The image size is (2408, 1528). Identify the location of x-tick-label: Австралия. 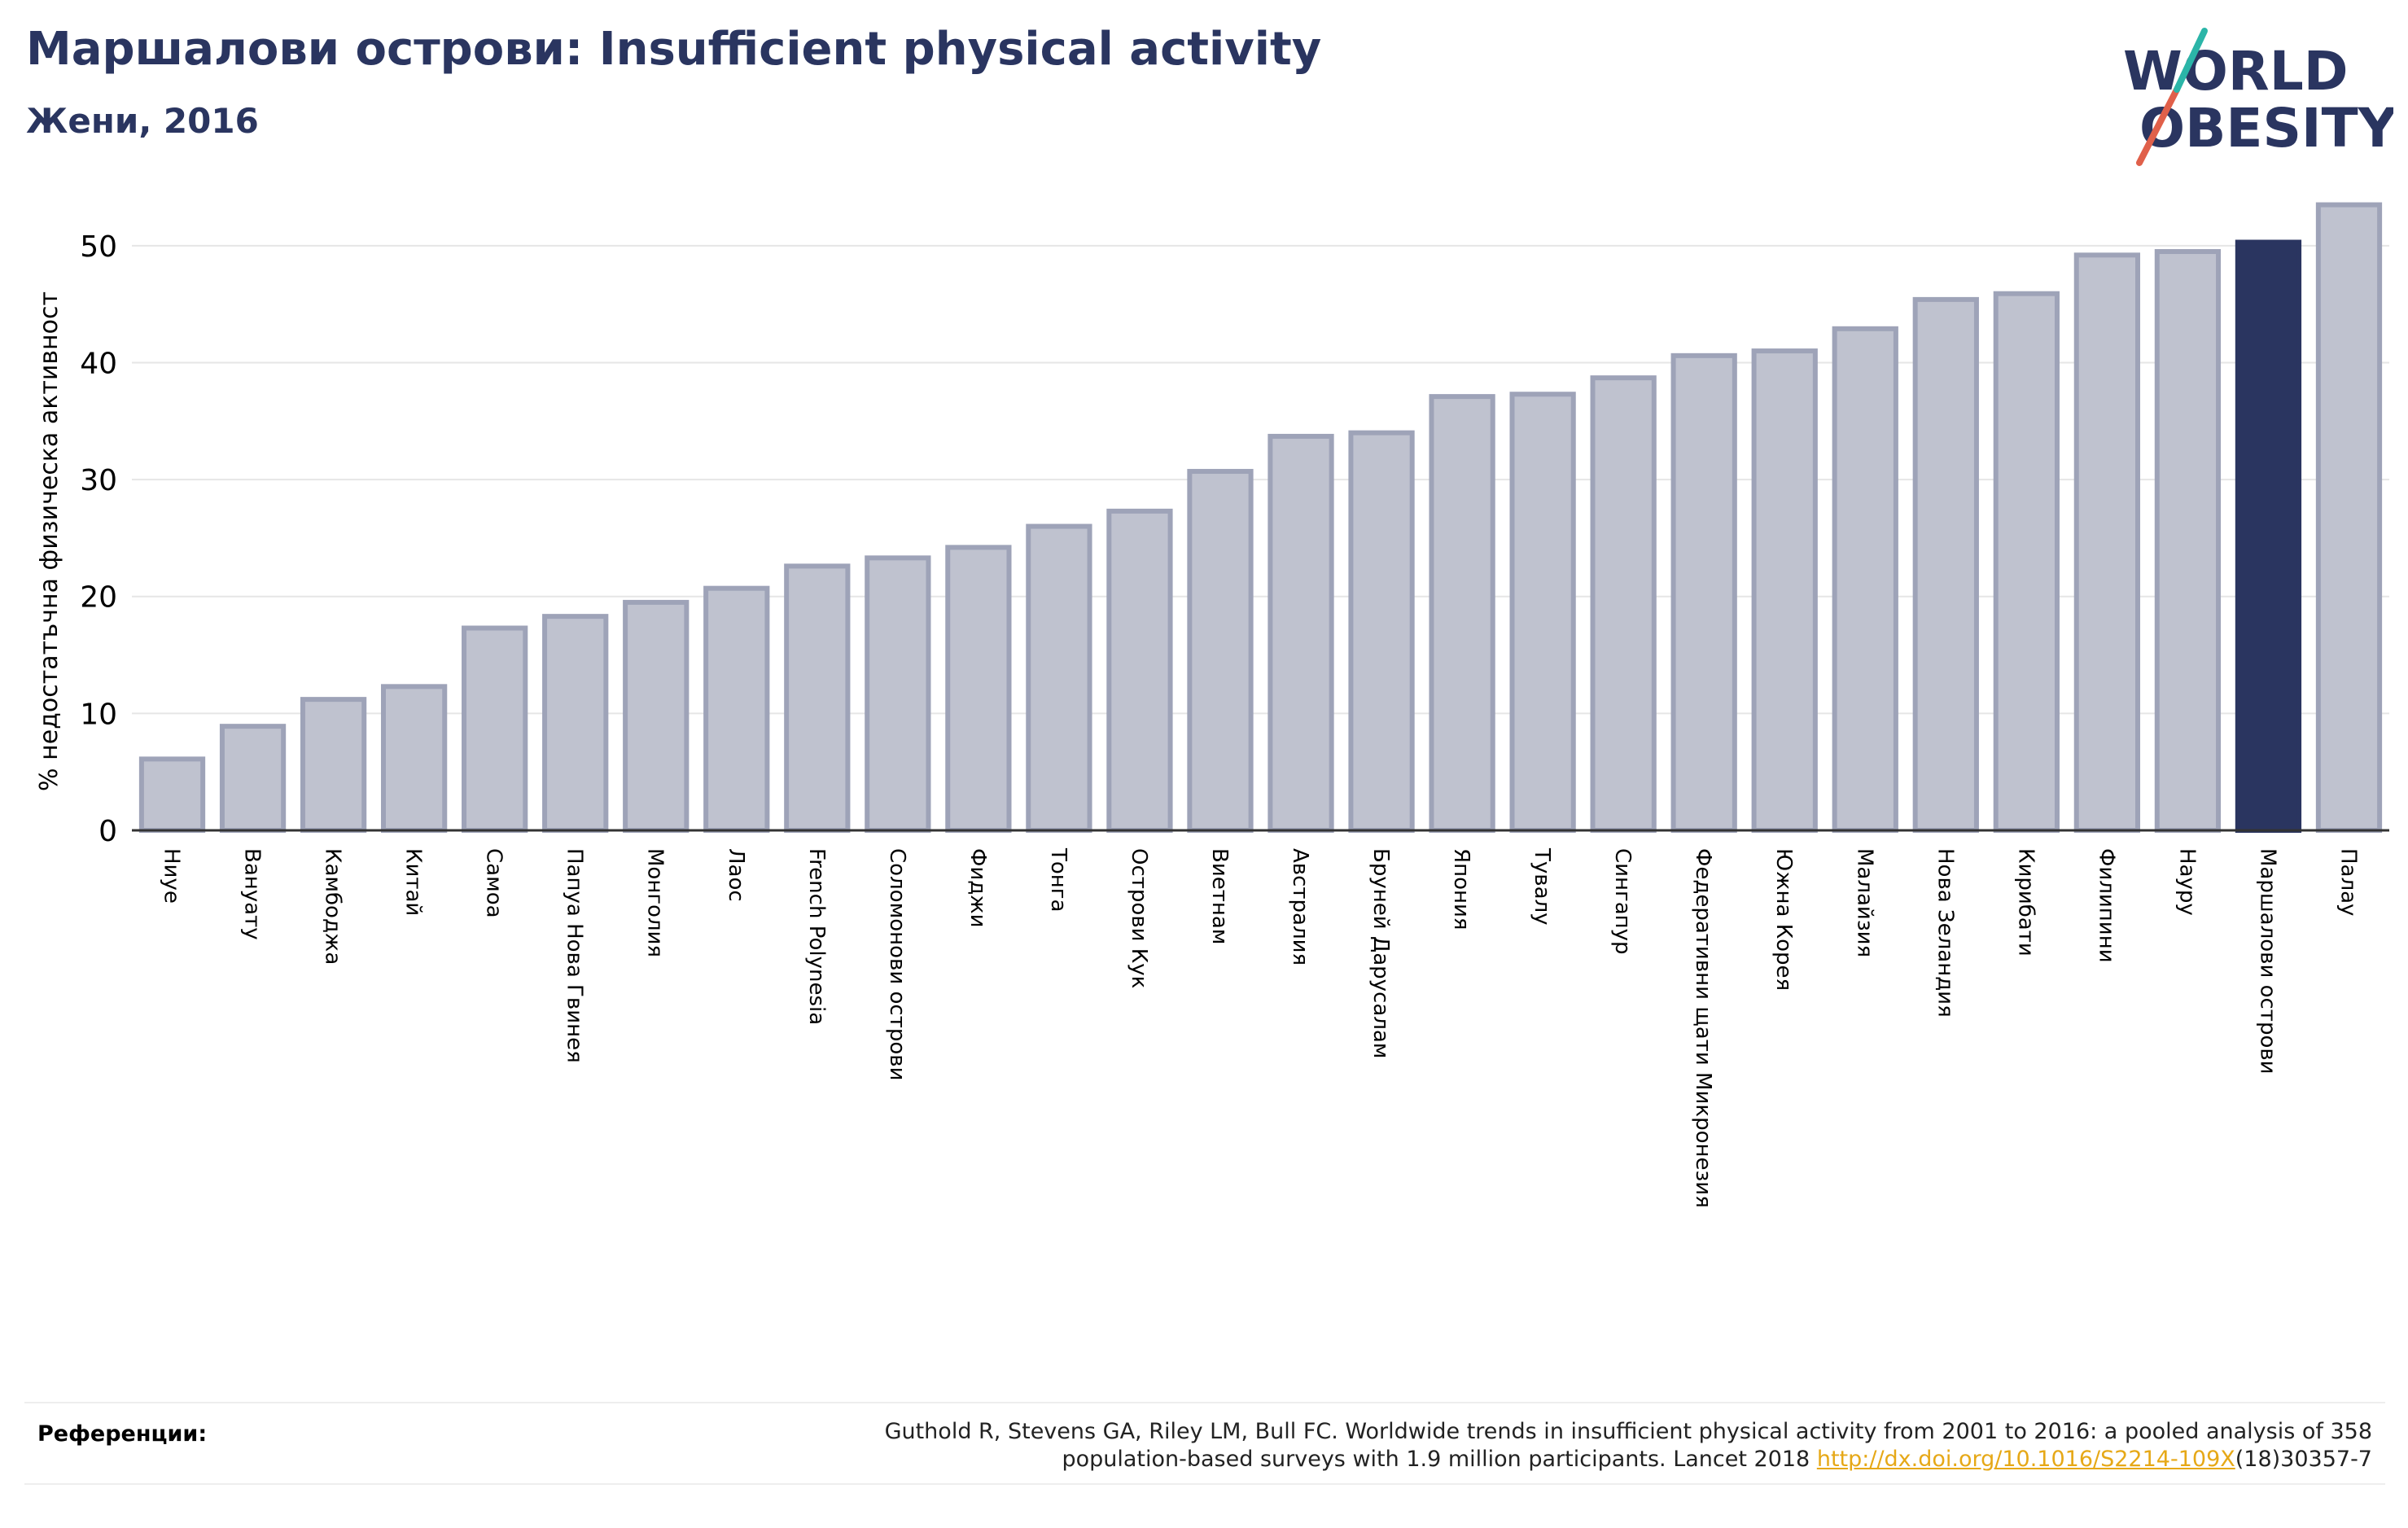
(1300, 906).